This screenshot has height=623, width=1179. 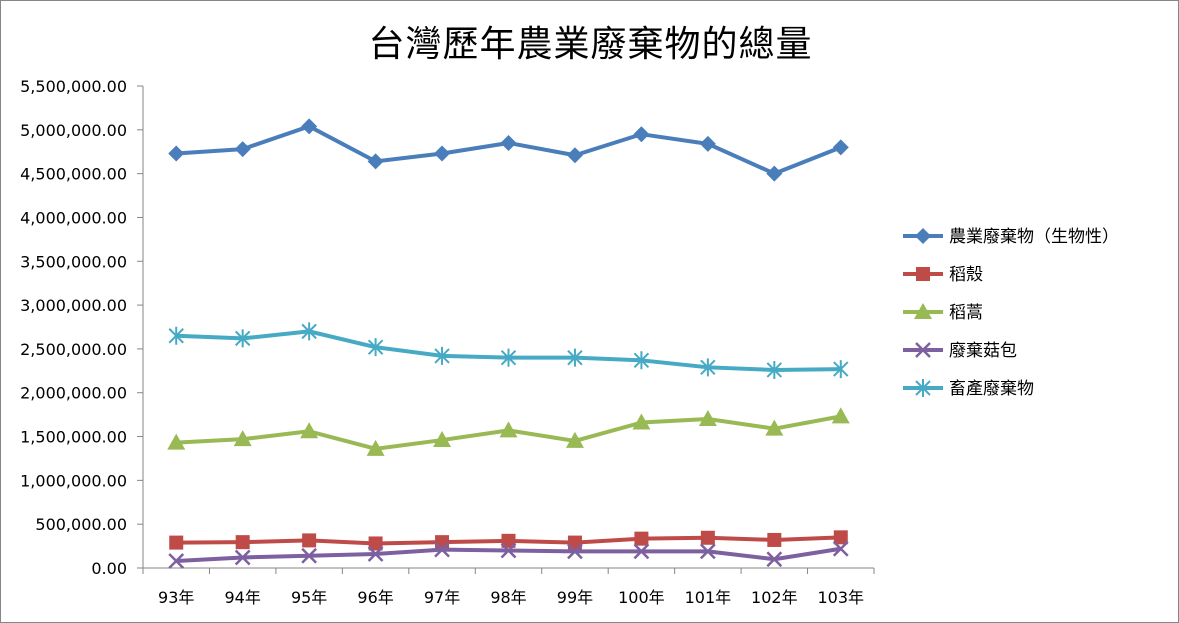 I want to click on y-tick-label: 3,500,000.00, so click(x=73, y=261).